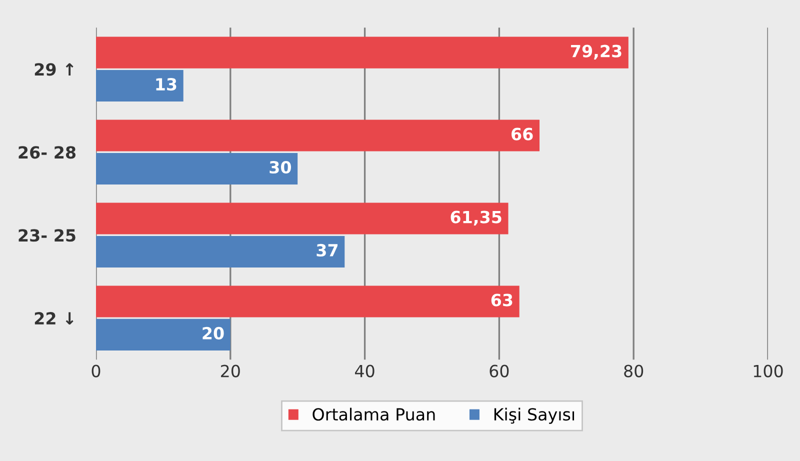 This screenshot has height=461, width=800. What do you see at coordinates (54, 69) in the screenshot?
I see `y-tick-label: 29 ↑` at bounding box center [54, 69].